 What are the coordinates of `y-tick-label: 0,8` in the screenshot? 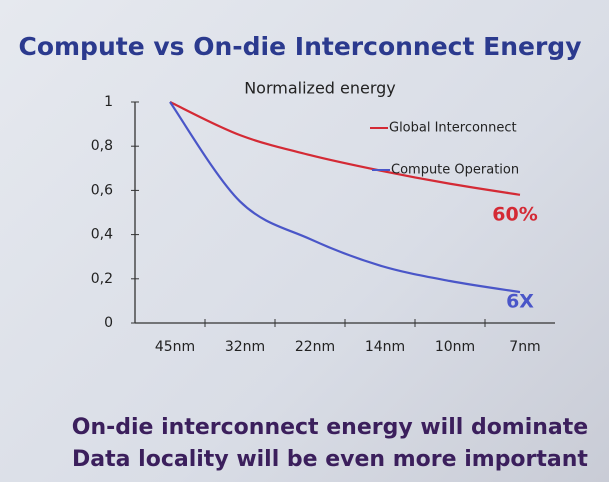 It's located at (102, 146).